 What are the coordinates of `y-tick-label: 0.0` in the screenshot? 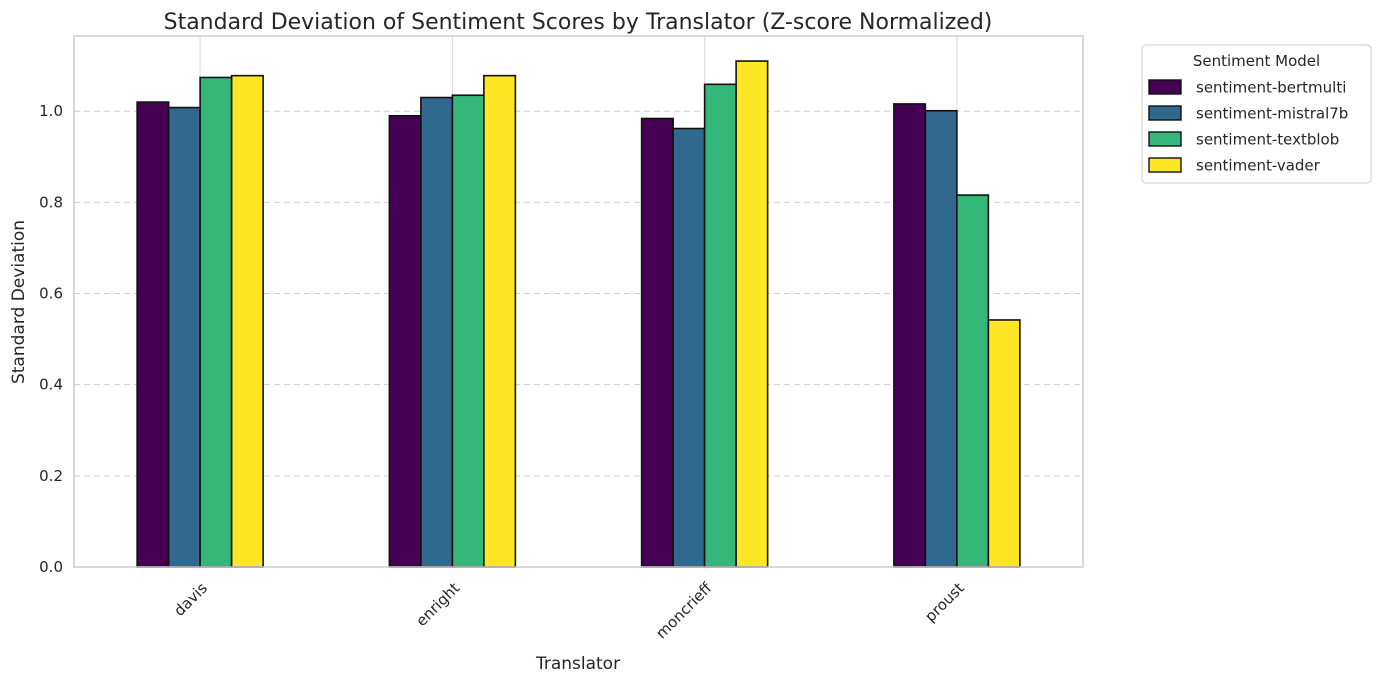 It's located at (51, 567).